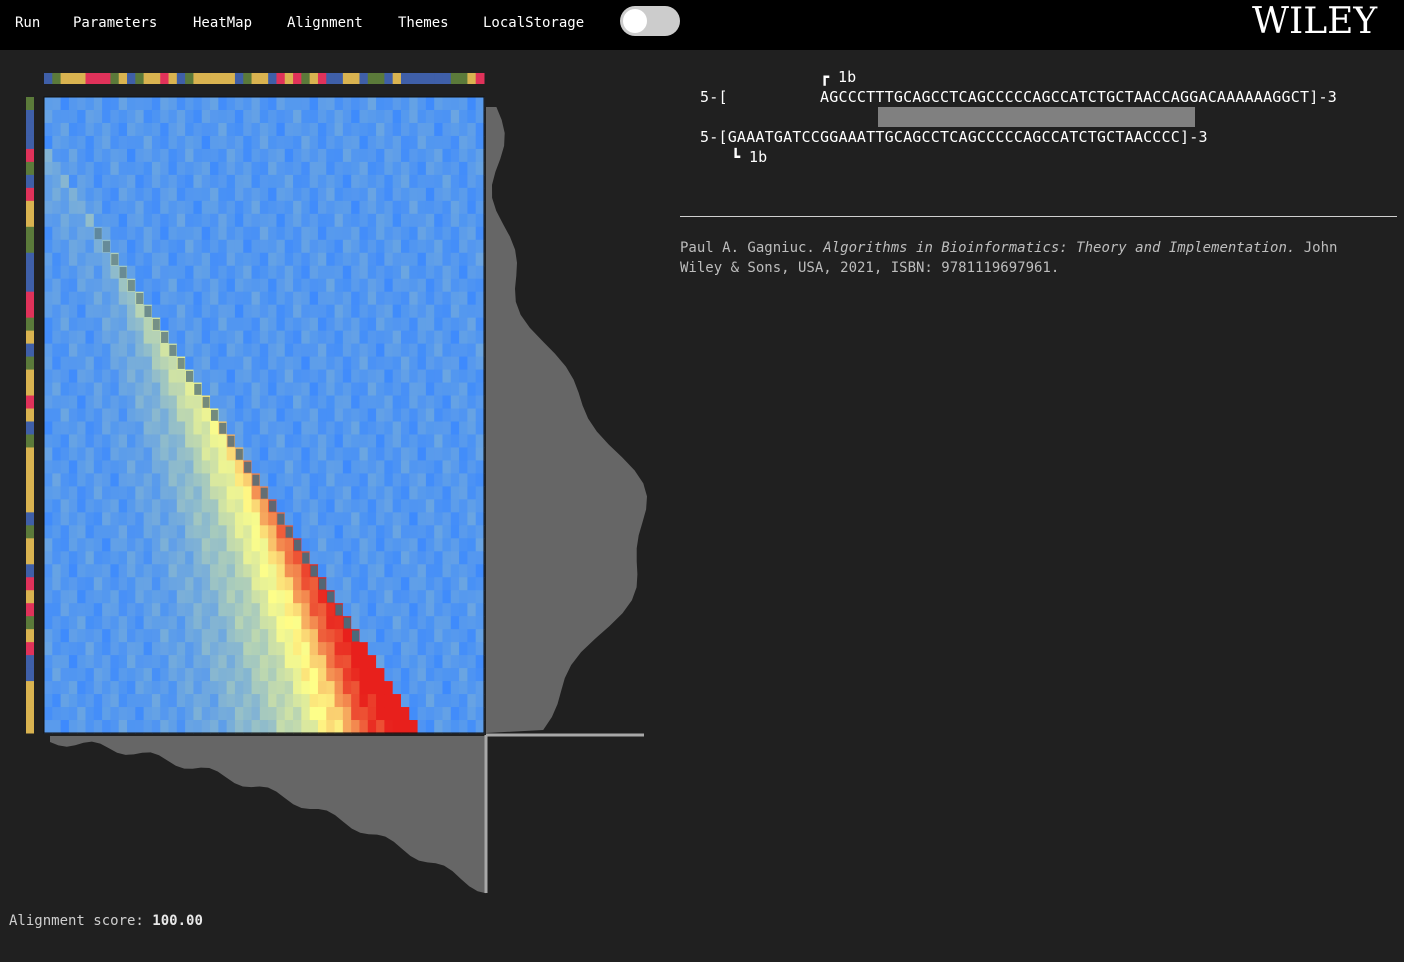  I want to click on menu-heatmap: HeatMap, so click(223, 23).